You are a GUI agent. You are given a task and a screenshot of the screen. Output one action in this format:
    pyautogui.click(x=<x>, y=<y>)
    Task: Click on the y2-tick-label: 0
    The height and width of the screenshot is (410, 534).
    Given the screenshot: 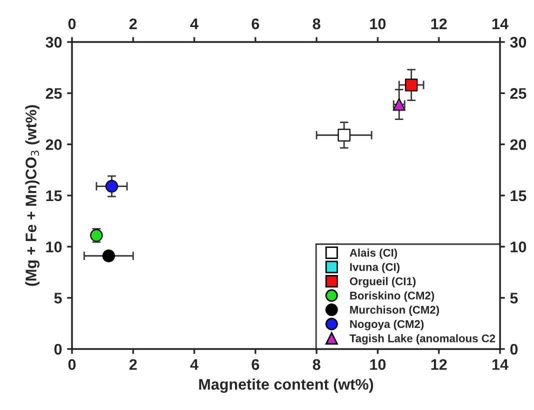 What is the action you would take?
    pyautogui.click(x=514, y=349)
    